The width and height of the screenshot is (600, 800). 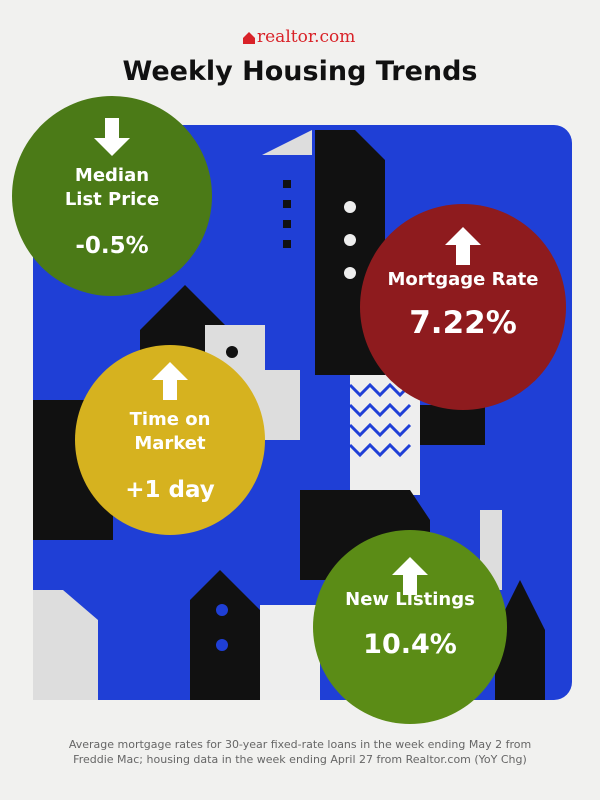 I want to click on brand: realtor.com, so click(x=306, y=37).